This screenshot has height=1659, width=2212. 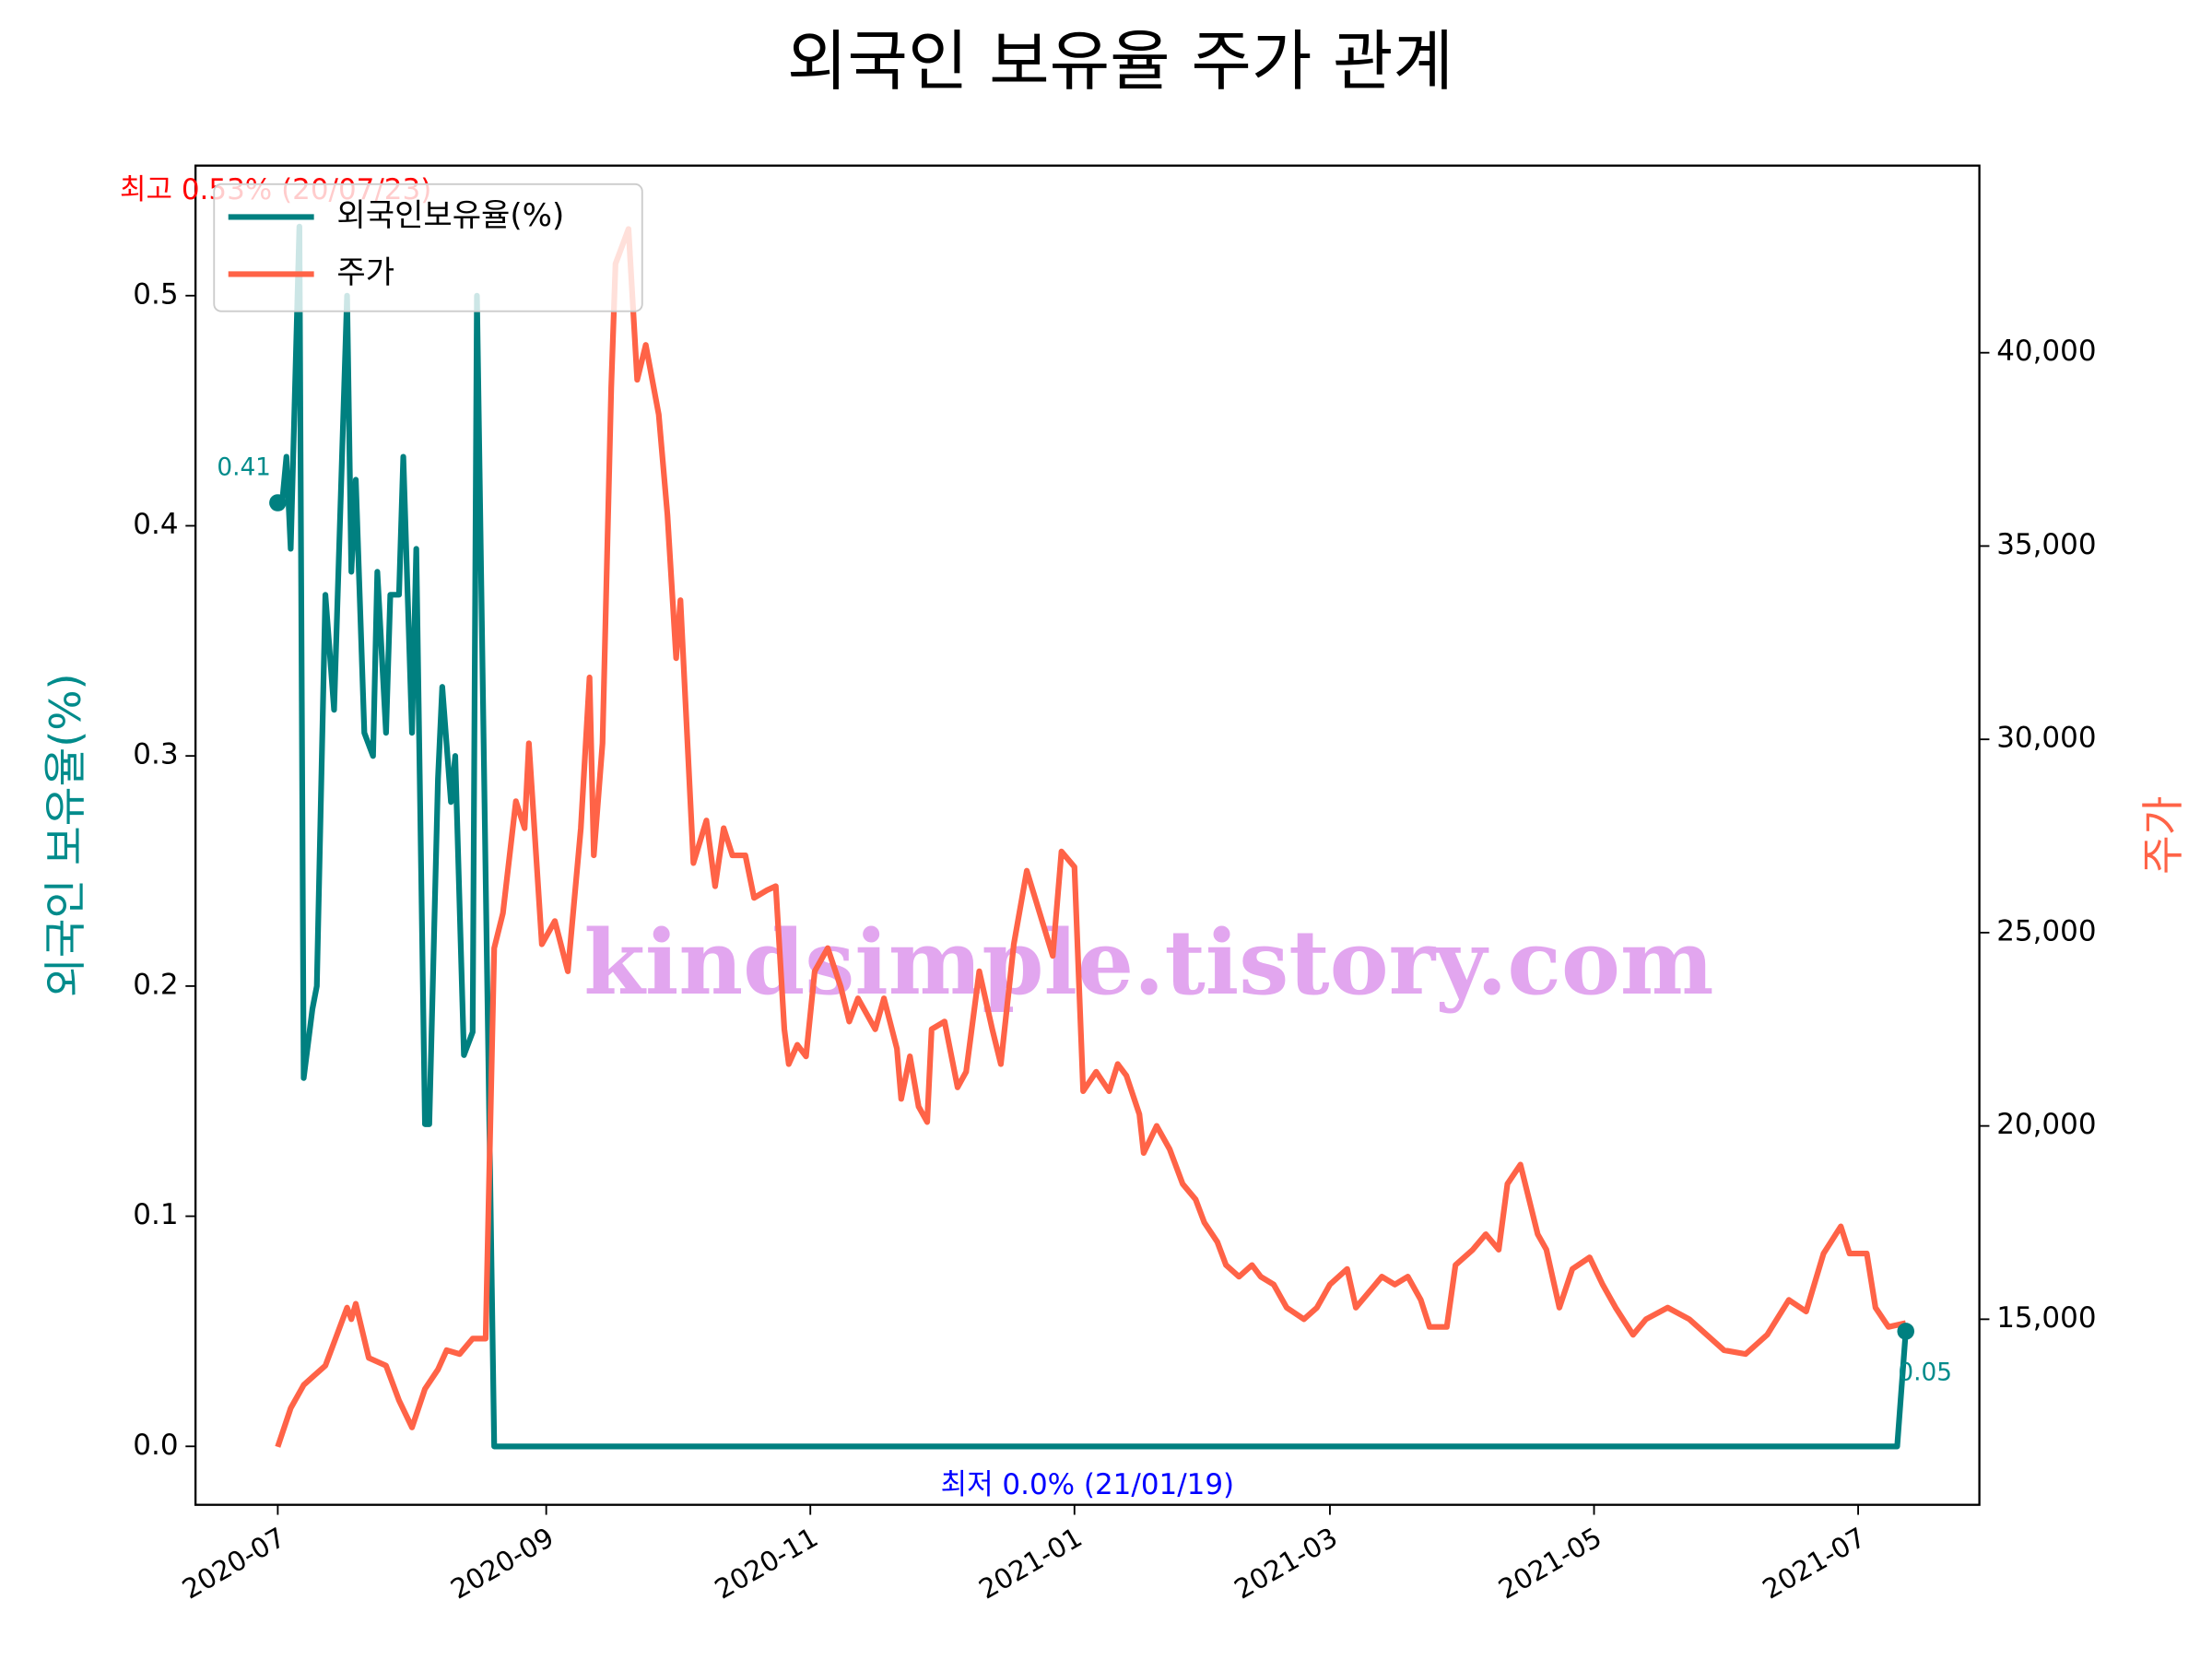 I want to click on y-tick-label: 0.0, so click(x=155, y=1445).